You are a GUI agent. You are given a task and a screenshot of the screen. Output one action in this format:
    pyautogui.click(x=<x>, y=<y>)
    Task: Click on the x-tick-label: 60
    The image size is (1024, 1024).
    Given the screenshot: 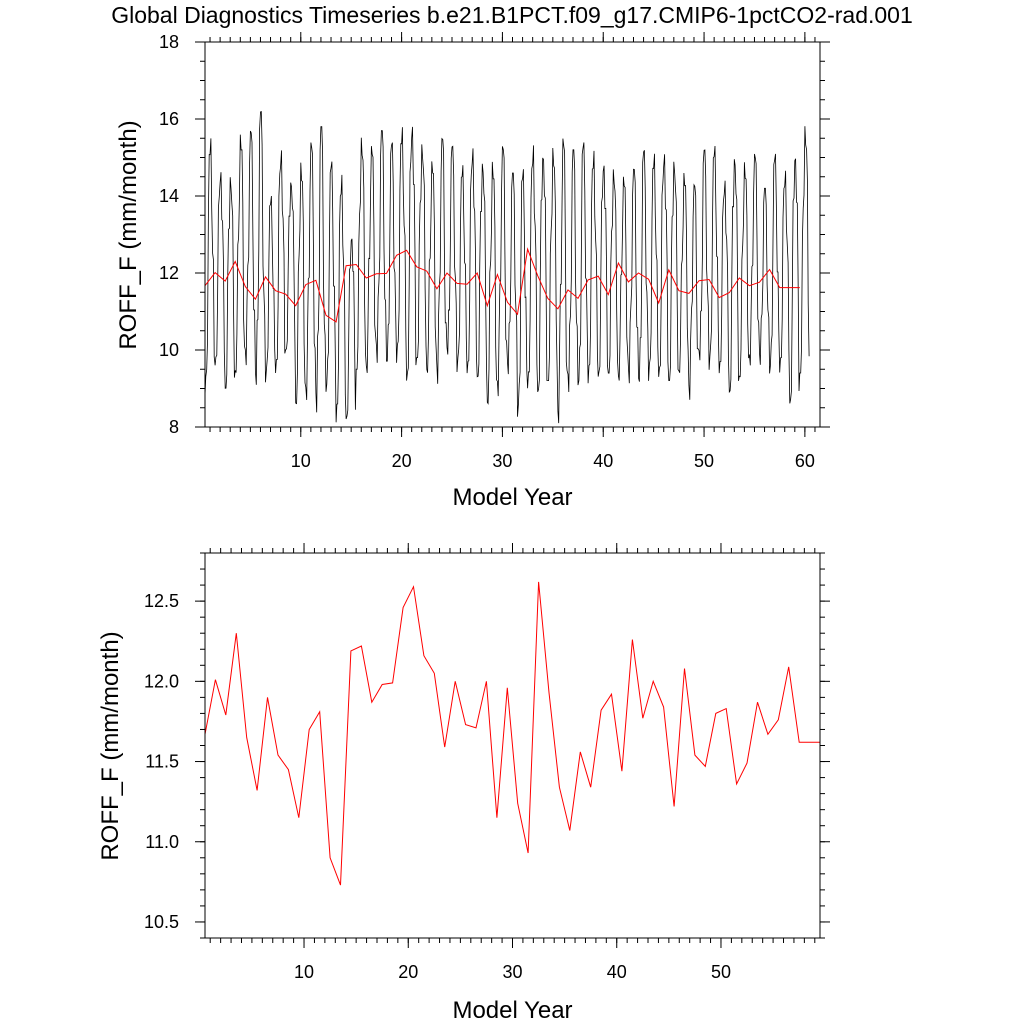 What is the action you would take?
    pyautogui.click(x=805, y=461)
    